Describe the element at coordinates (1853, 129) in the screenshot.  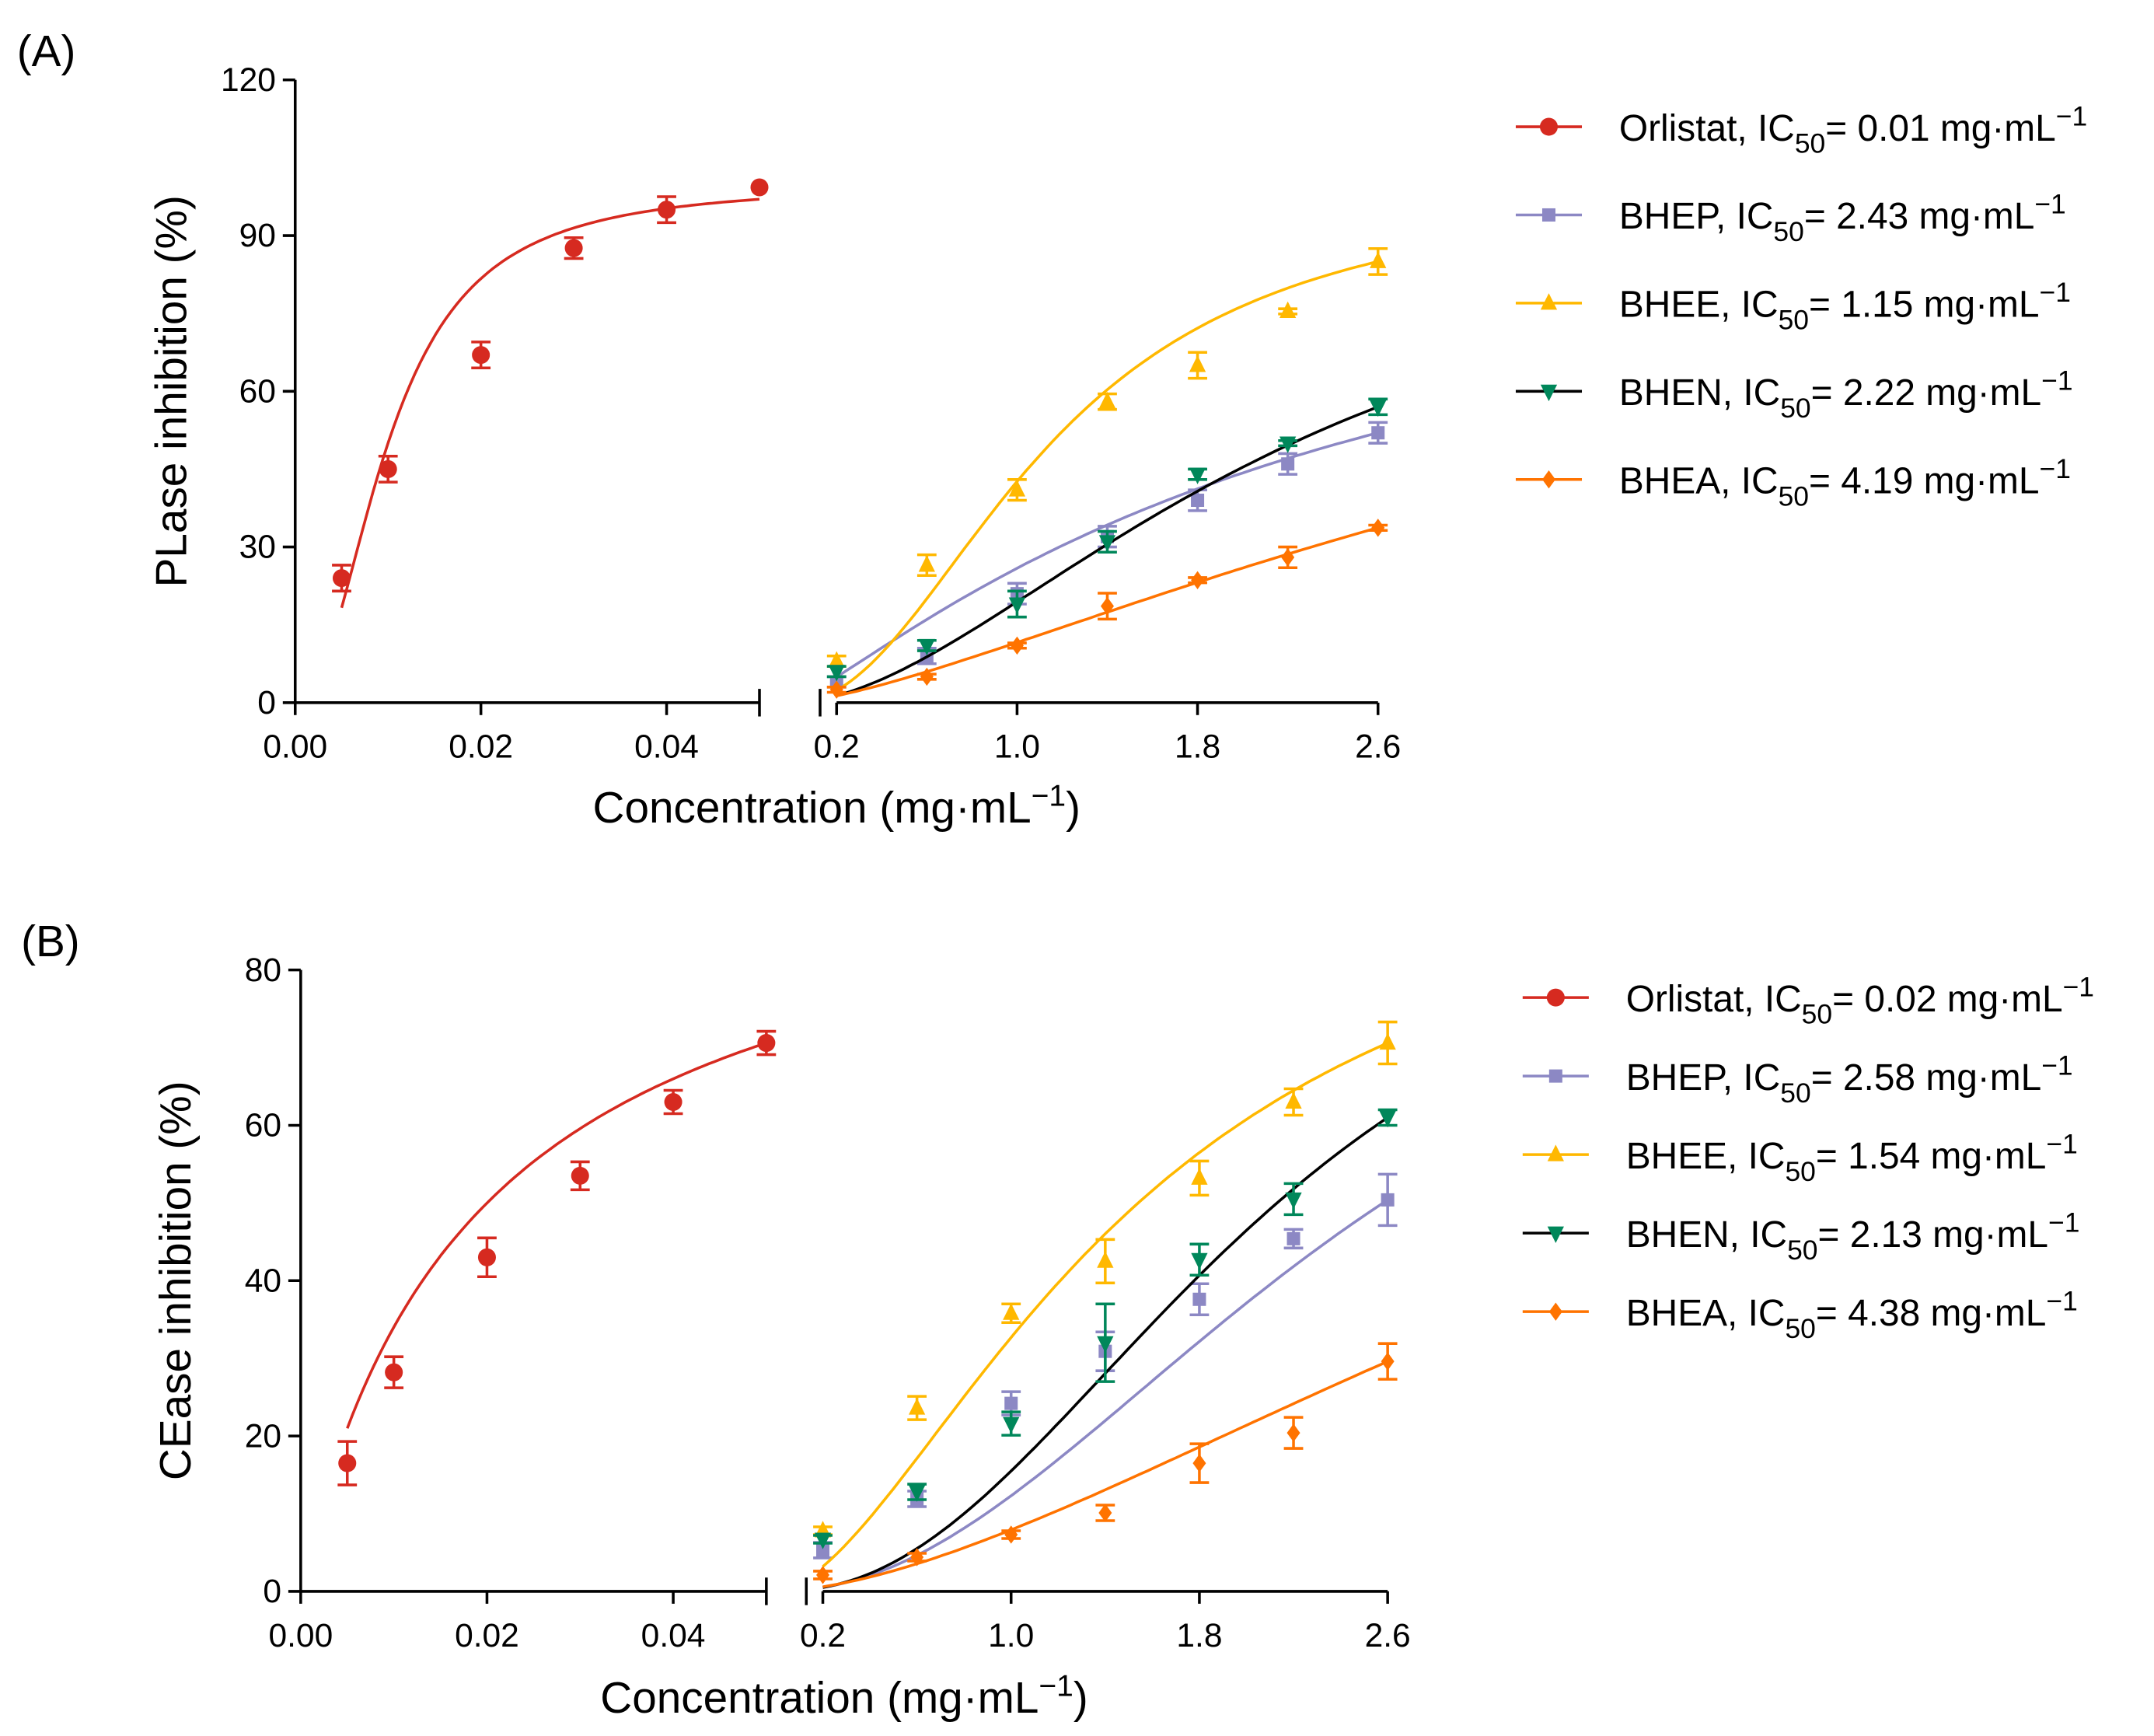
I see `legend-label: Orlistat, IC50= 0.01 mg·mL−1` at that location.